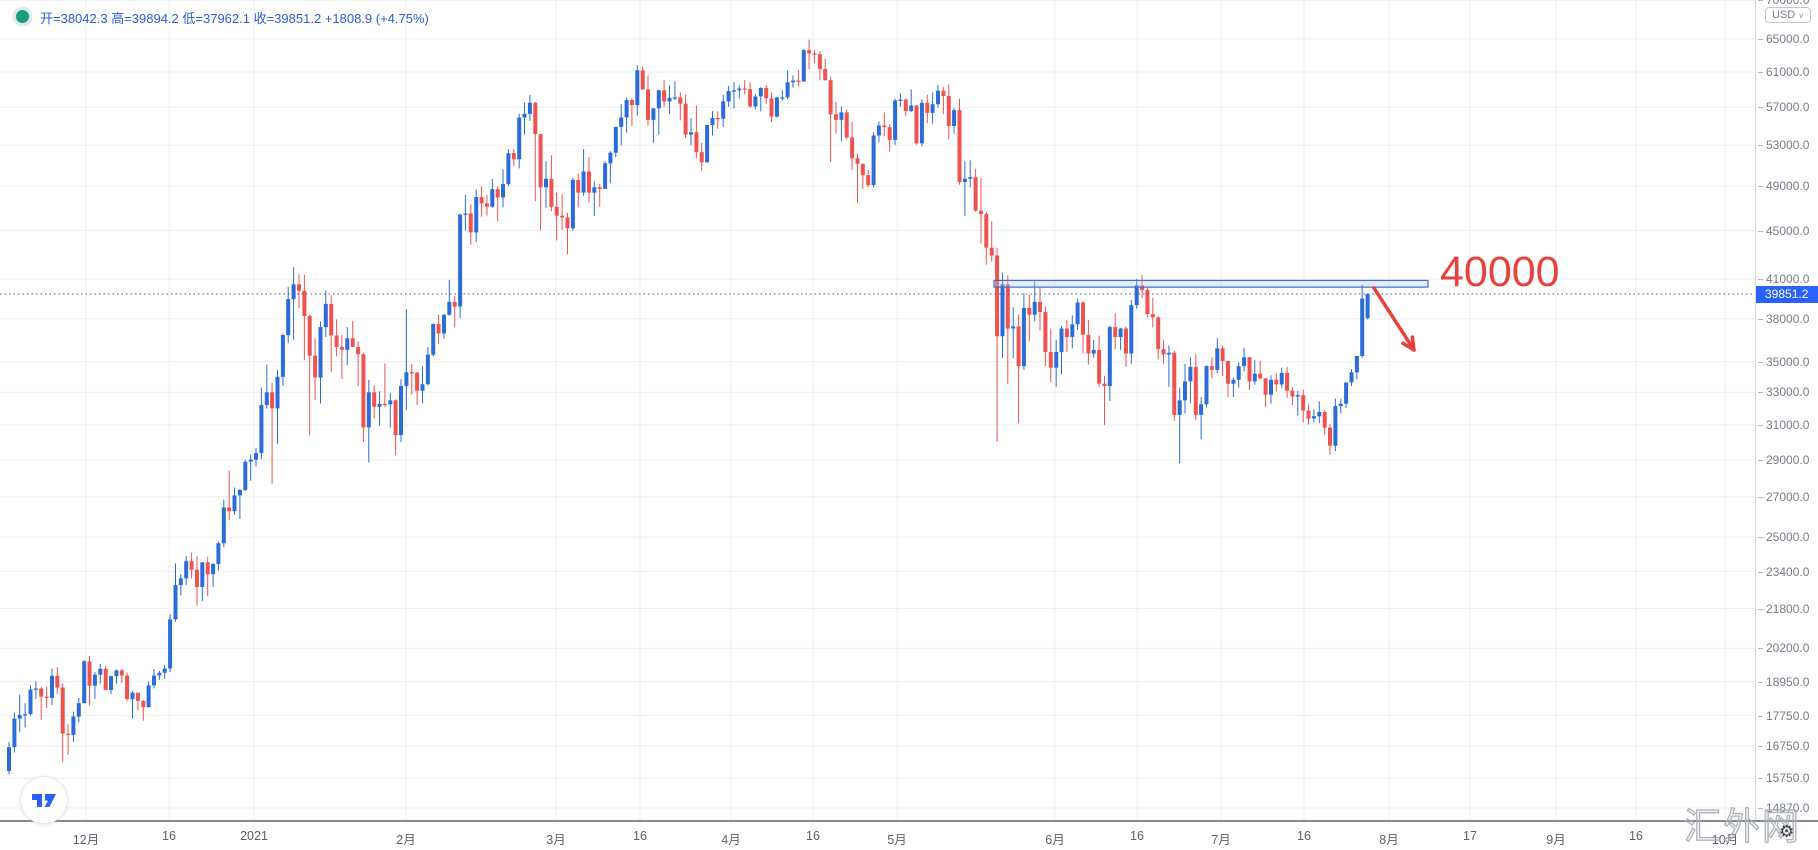 The height and width of the screenshot is (850, 1818). Describe the element at coordinates (406, 840) in the screenshot. I see `time-tick-label: 2月` at that location.